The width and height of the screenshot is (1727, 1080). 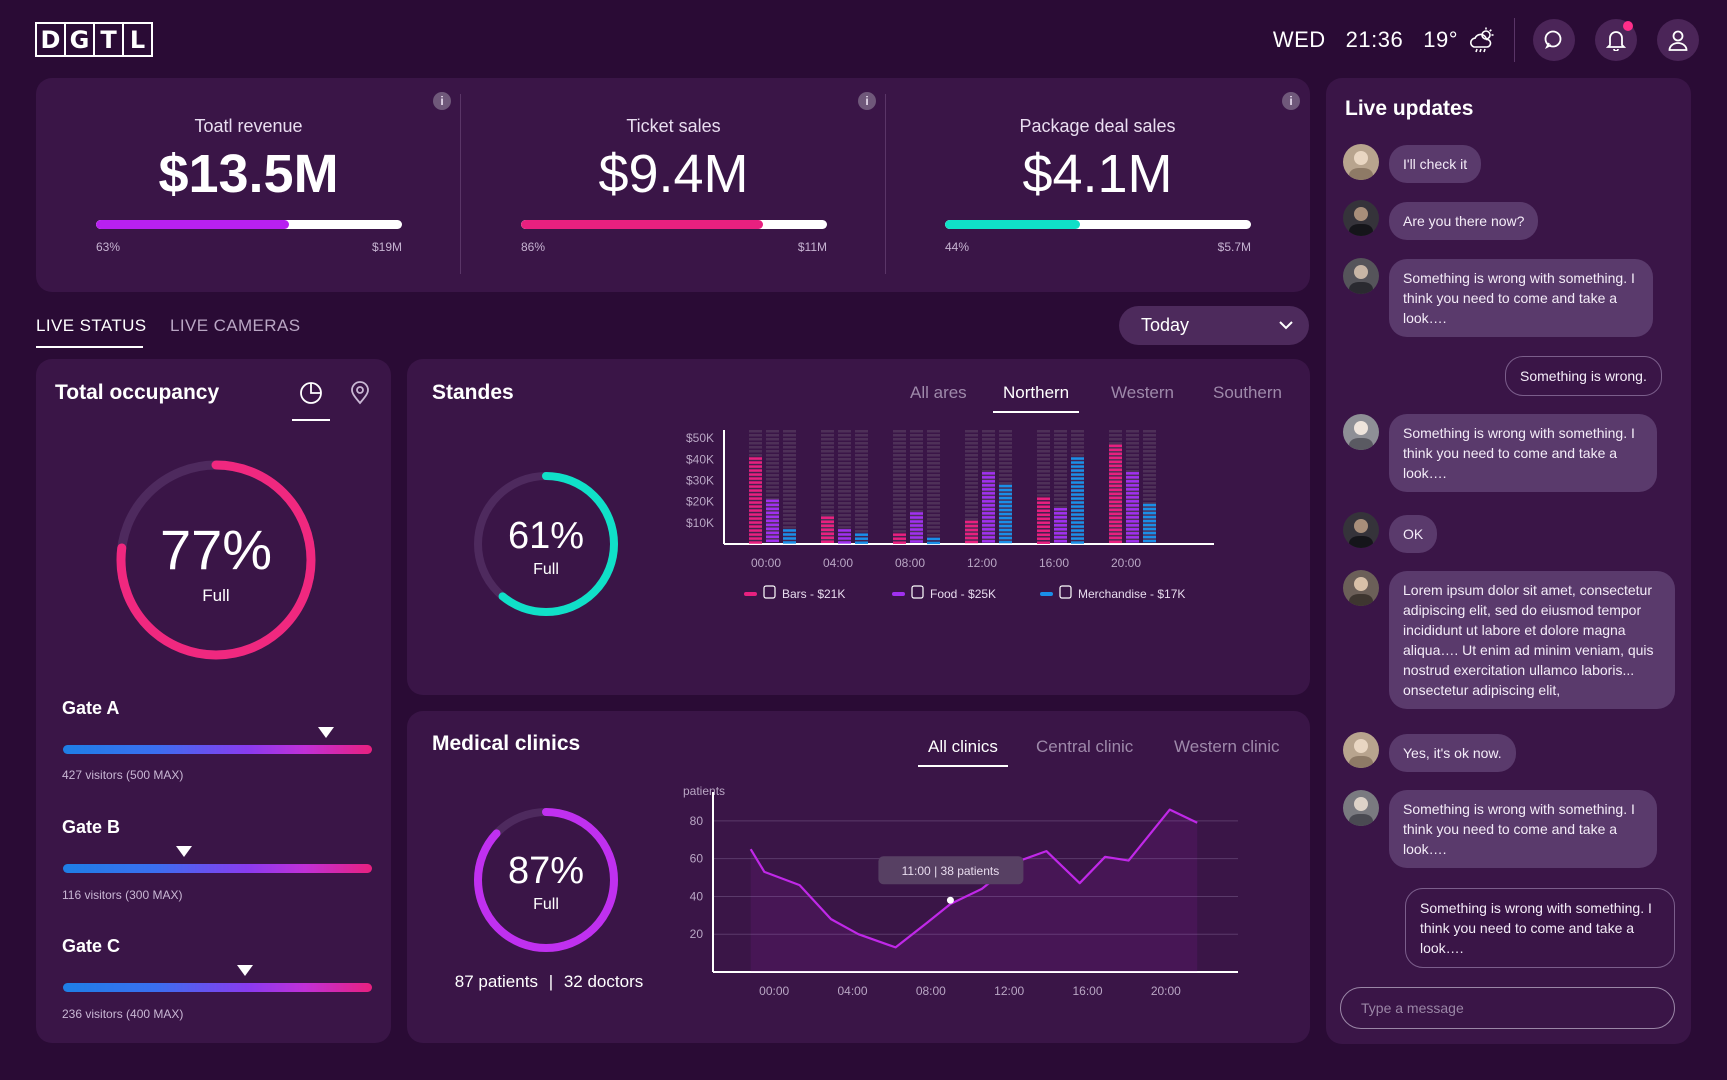 What do you see at coordinates (360, 393) in the screenshot?
I see `location-pin-icon` at bounding box center [360, 393].